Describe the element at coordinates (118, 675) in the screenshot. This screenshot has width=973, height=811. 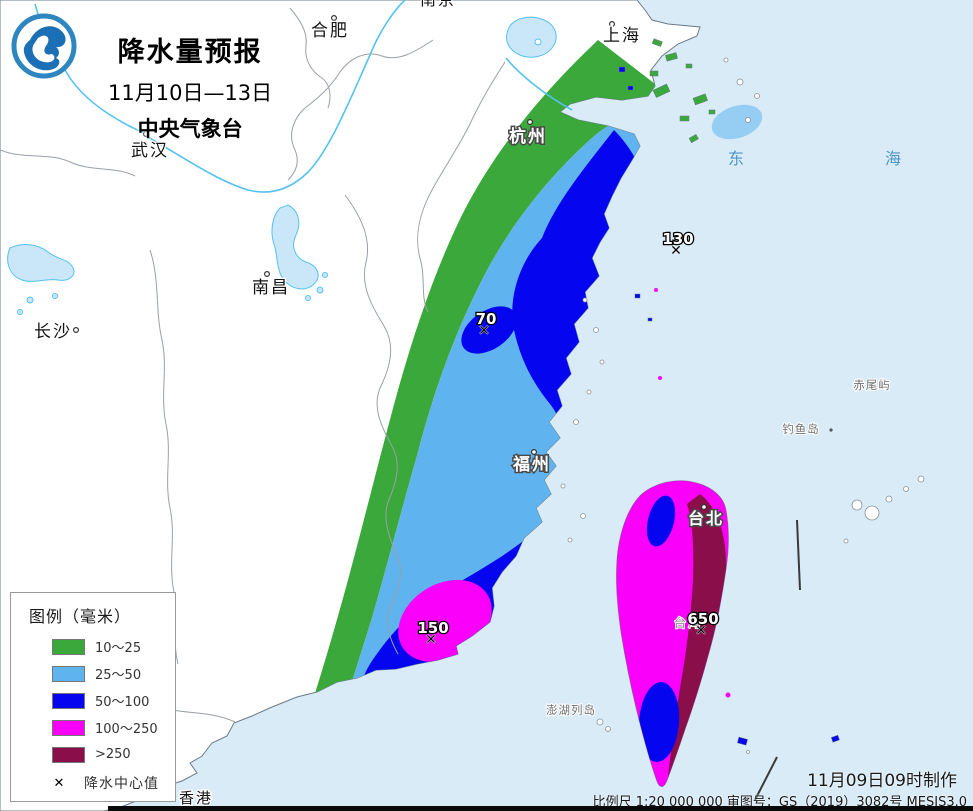
I see `legend-range-label: 25～50` at that location.